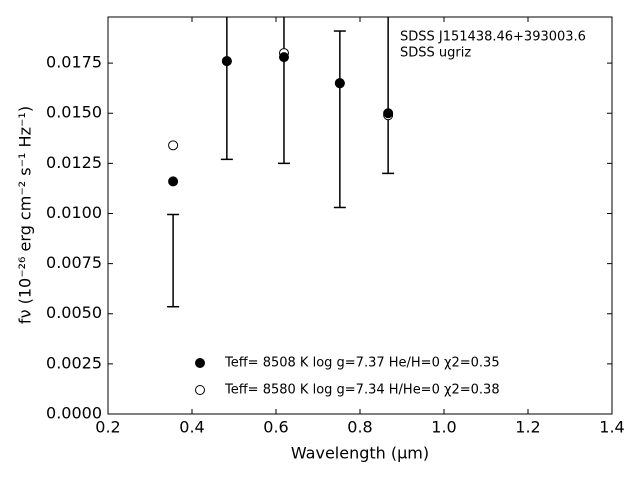 Image resolution: width=640 pixels, height=480 pixels. I want to click on y-tick-label: 0.0150, so click(74, 112).